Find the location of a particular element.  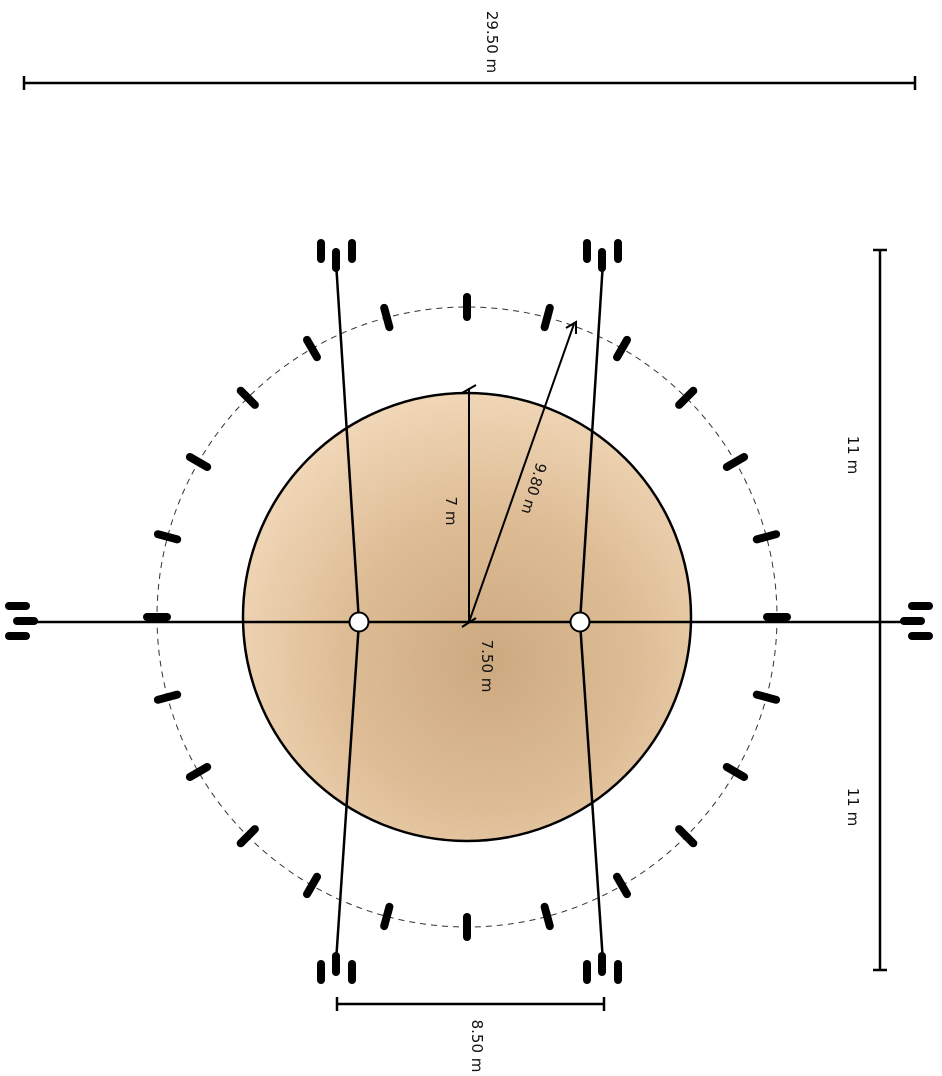

anchor-pegs-top-left is located at coordinates (336, 255).